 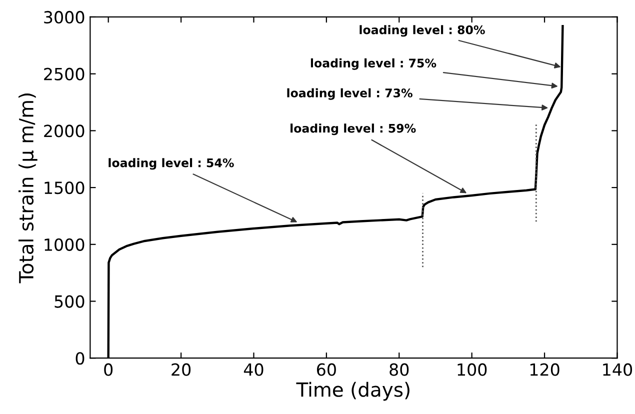 I want to click on y-axis-title: Total strain (μ m/m), so click(x=28, y=189).